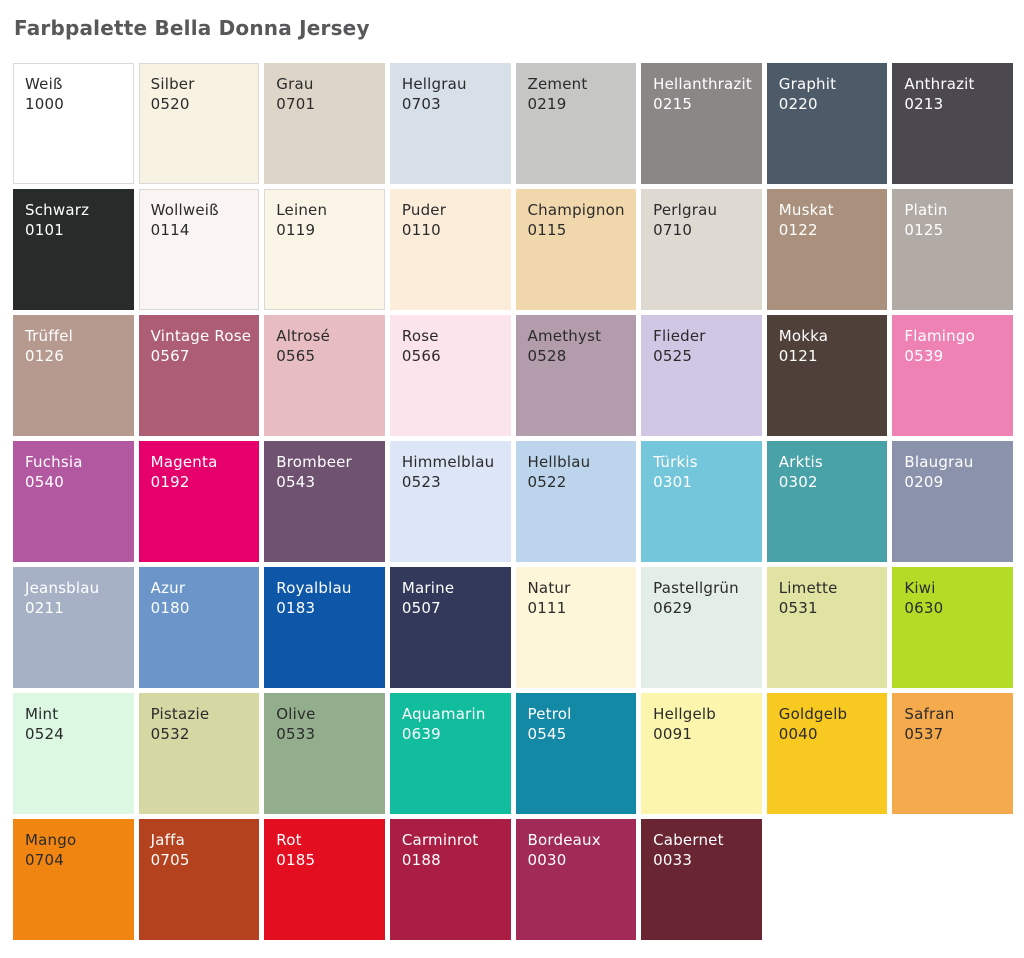 The height and width of the screenshot is (958, 1024). I want to click on swatch-name: Natur, so click(549, 588).